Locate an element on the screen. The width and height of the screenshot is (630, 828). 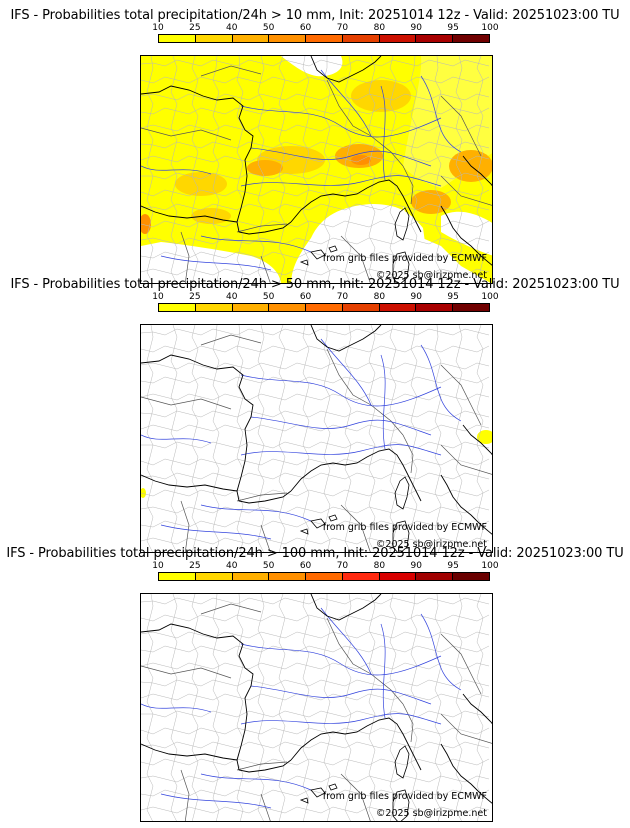
colorbar-tick-label: 100 is located at coordinates (490, 297).